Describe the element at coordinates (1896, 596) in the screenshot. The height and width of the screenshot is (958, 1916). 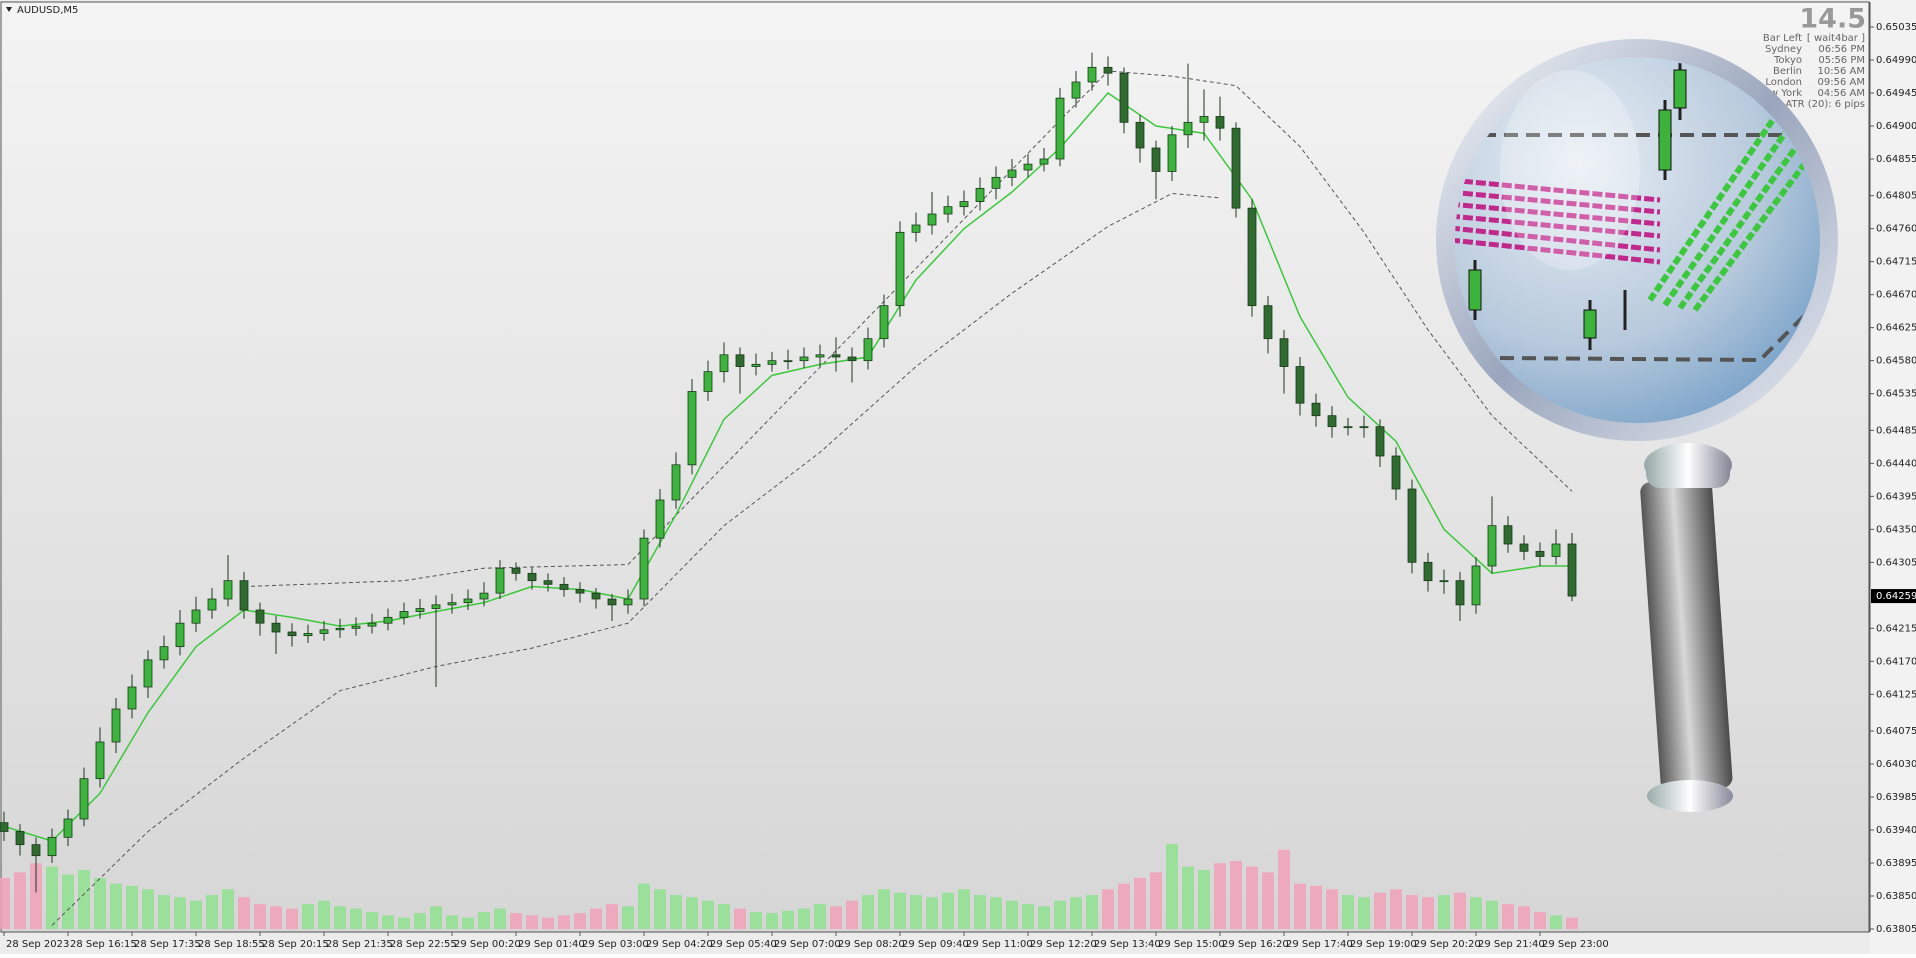
I see `price-tag-label: 0.64259` at that location.